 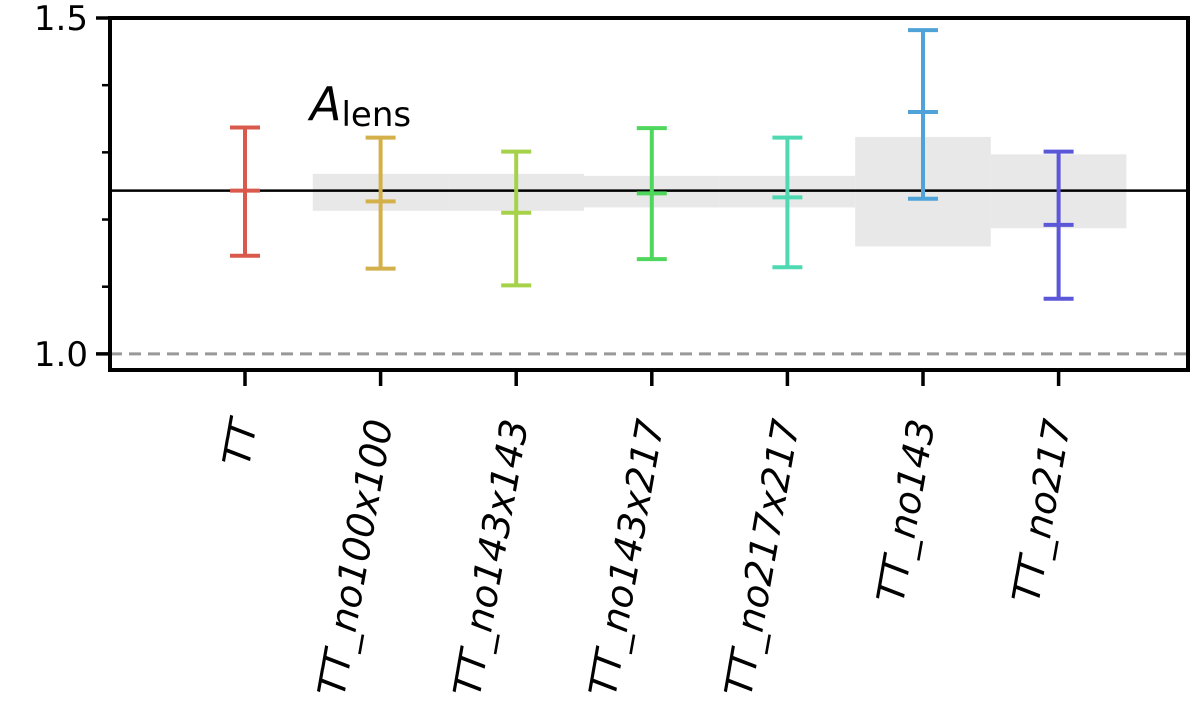 I want to click on xtick-label-TT_no143: TT_no143, so click(x=906, y=511).